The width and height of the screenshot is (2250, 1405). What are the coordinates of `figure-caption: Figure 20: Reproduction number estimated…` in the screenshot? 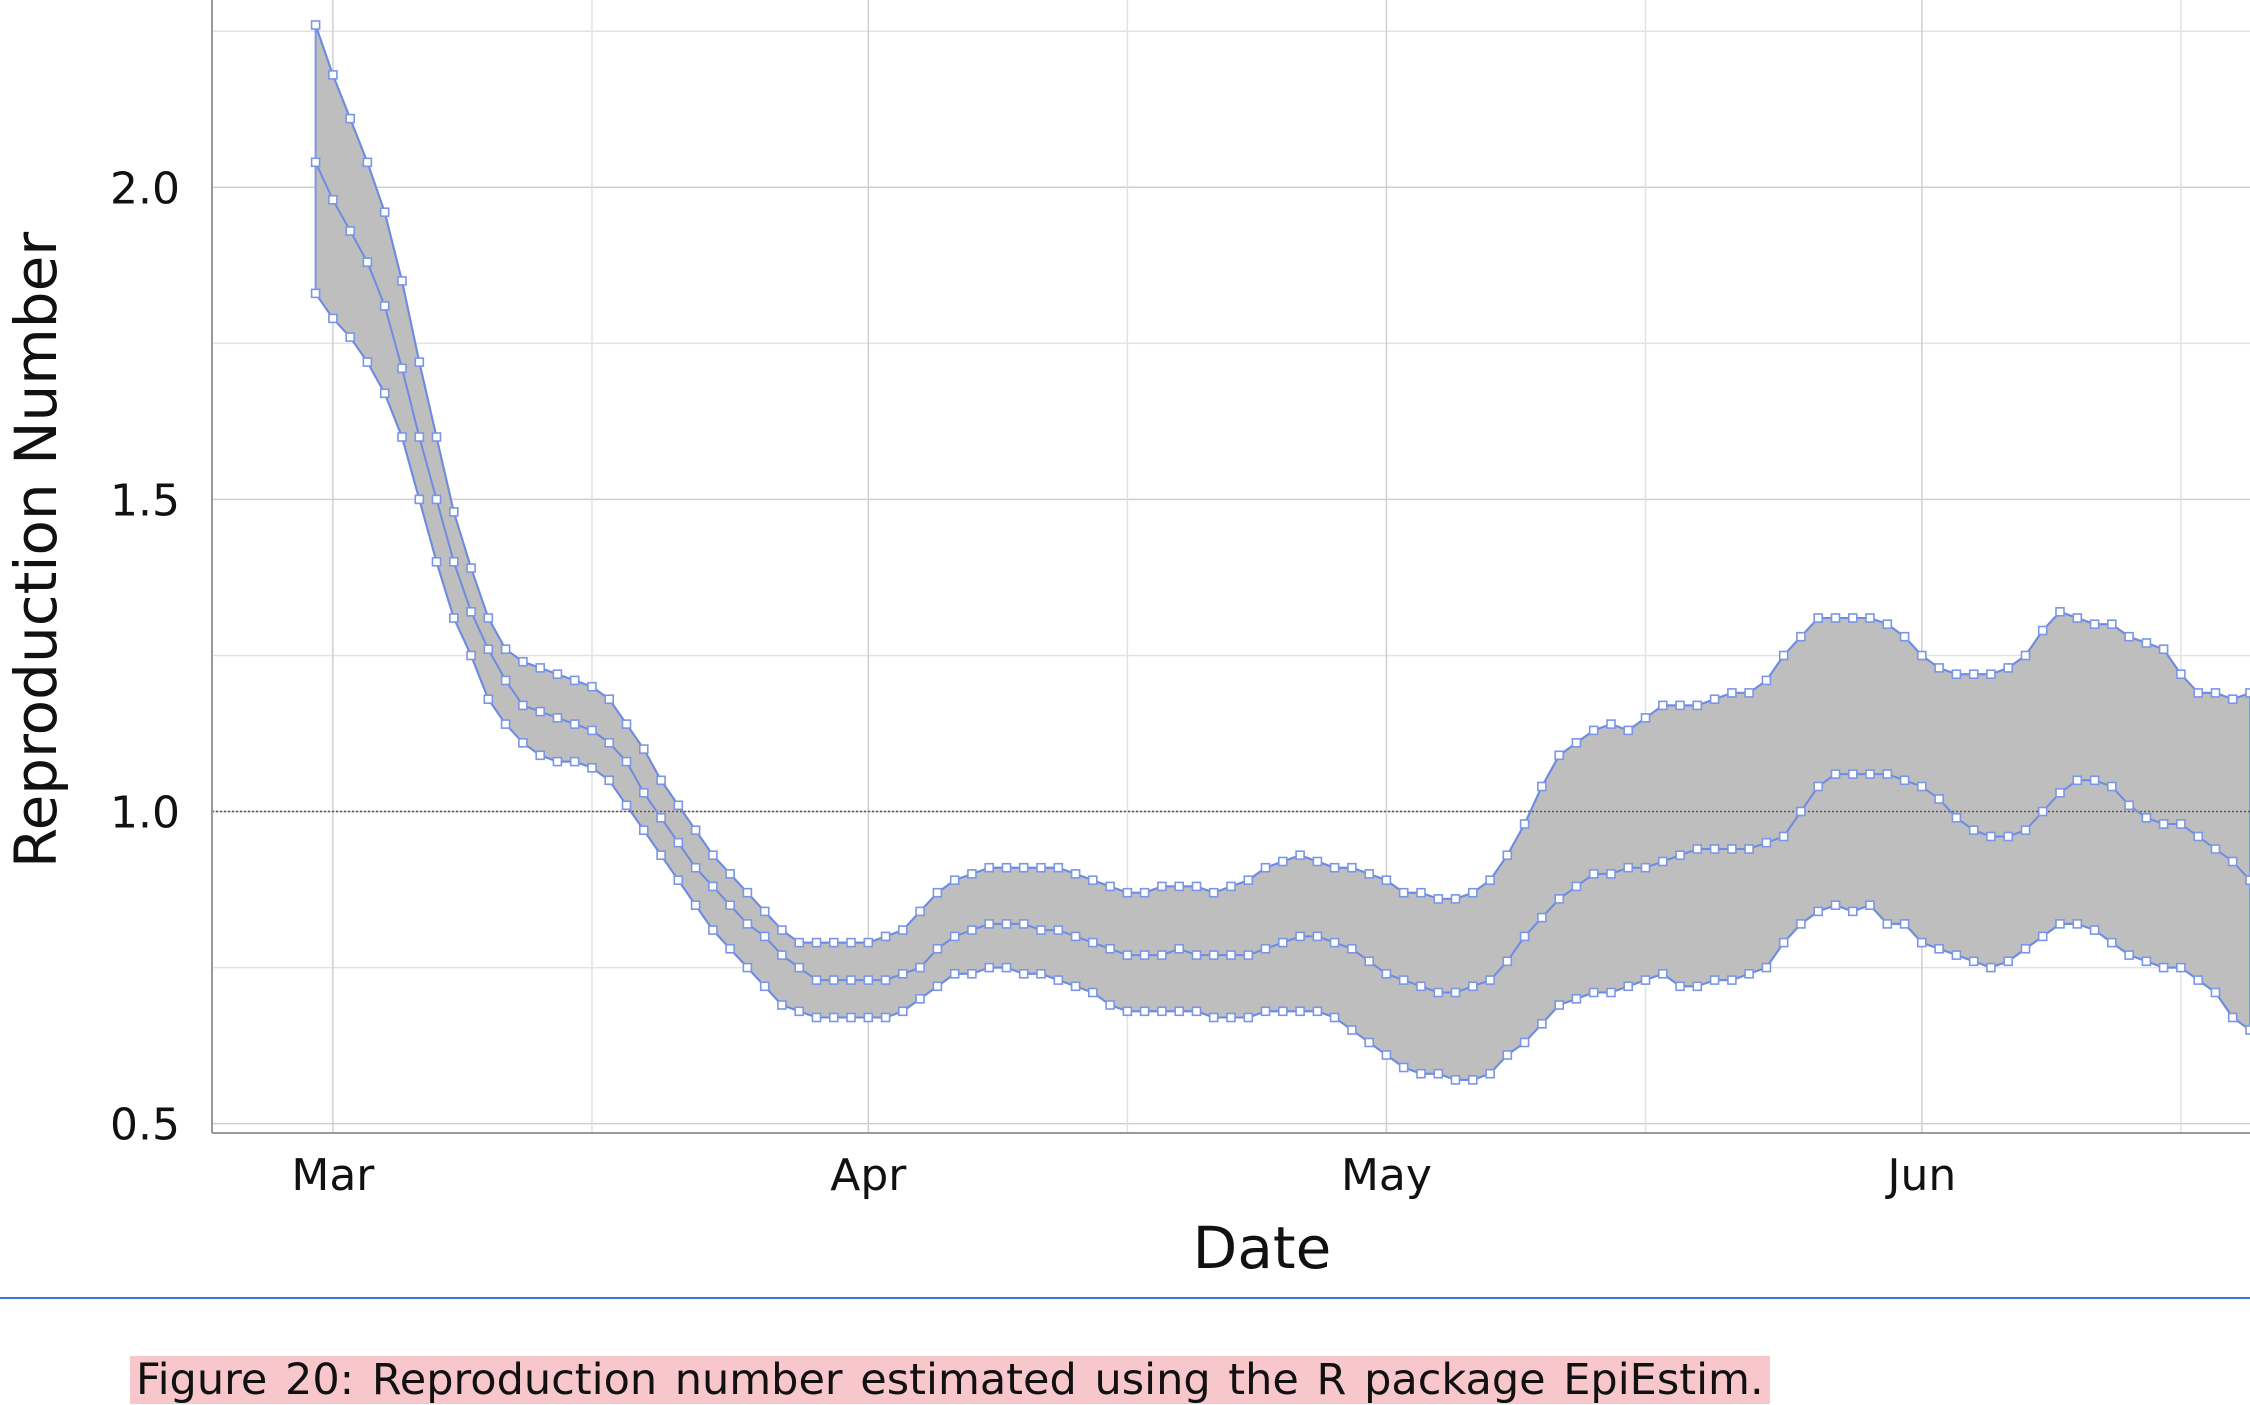 It's located at (950, 1380).